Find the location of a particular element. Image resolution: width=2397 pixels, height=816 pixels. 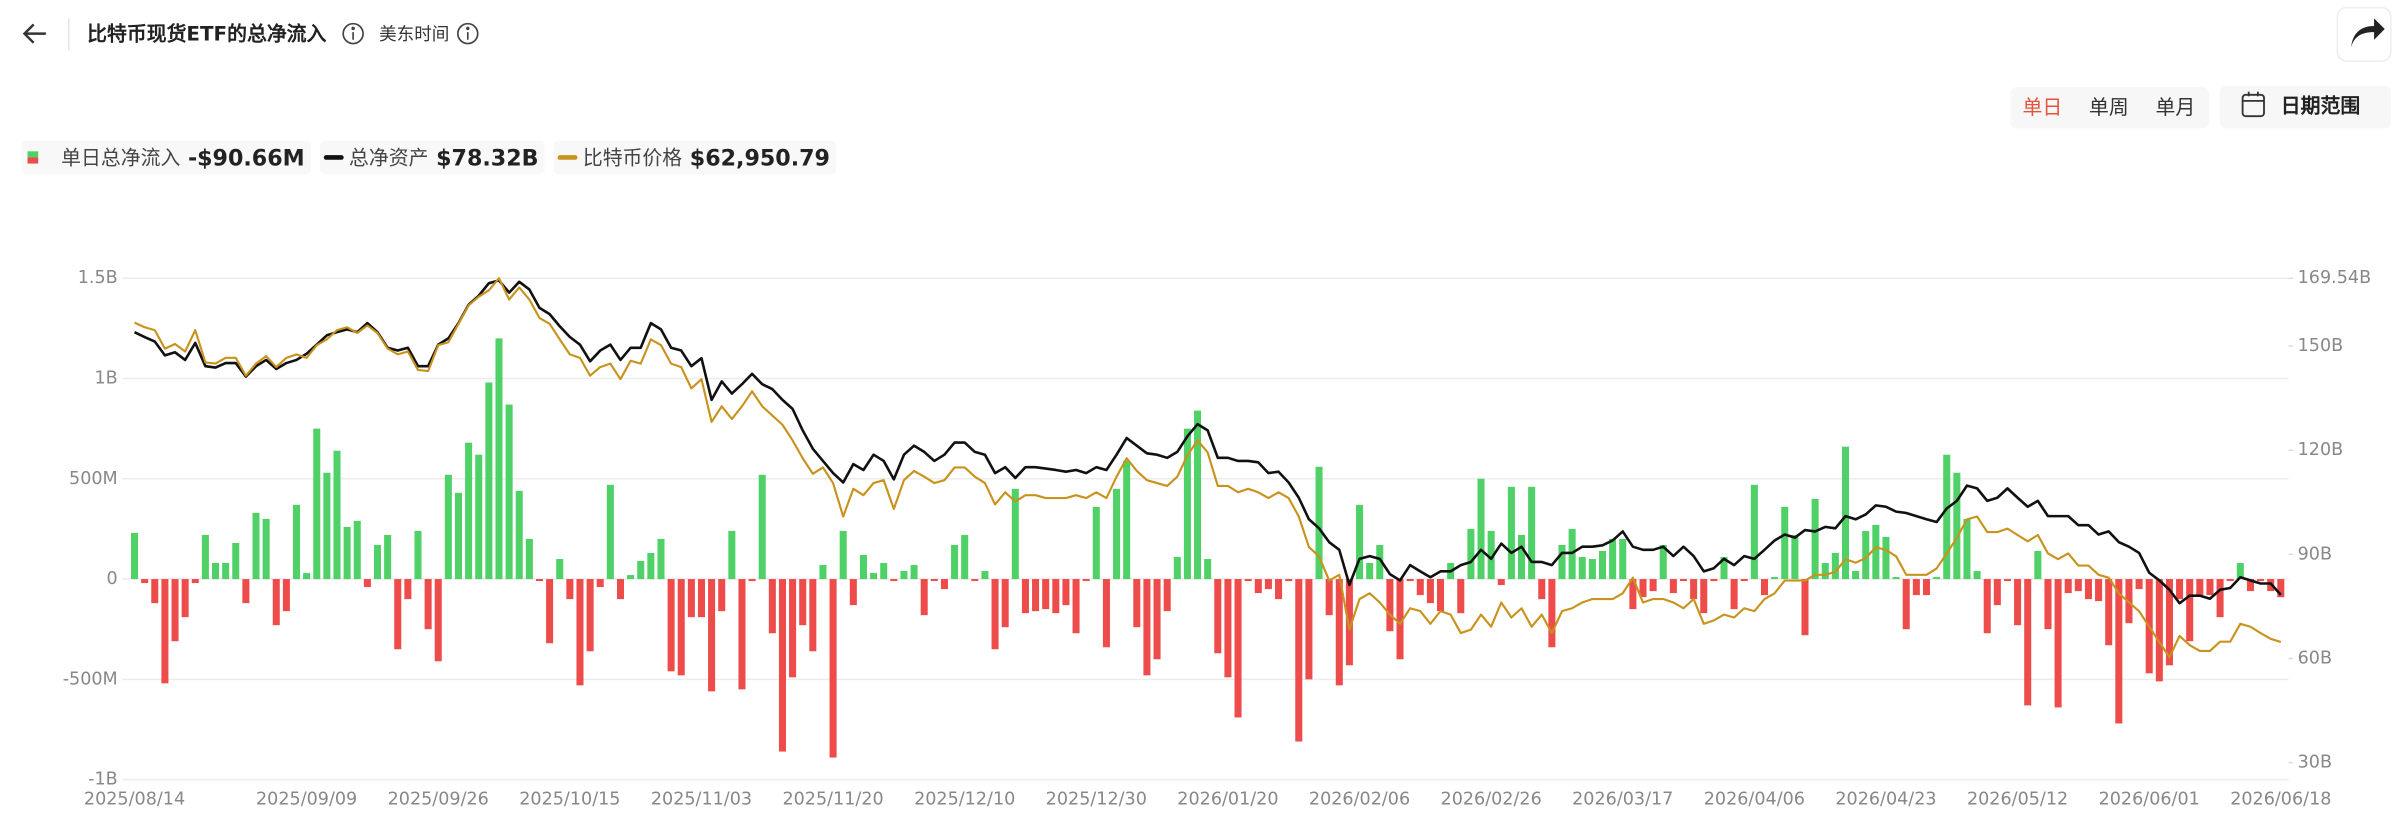

legend-label: 比特币价格 is located at coordinates (632, 157).